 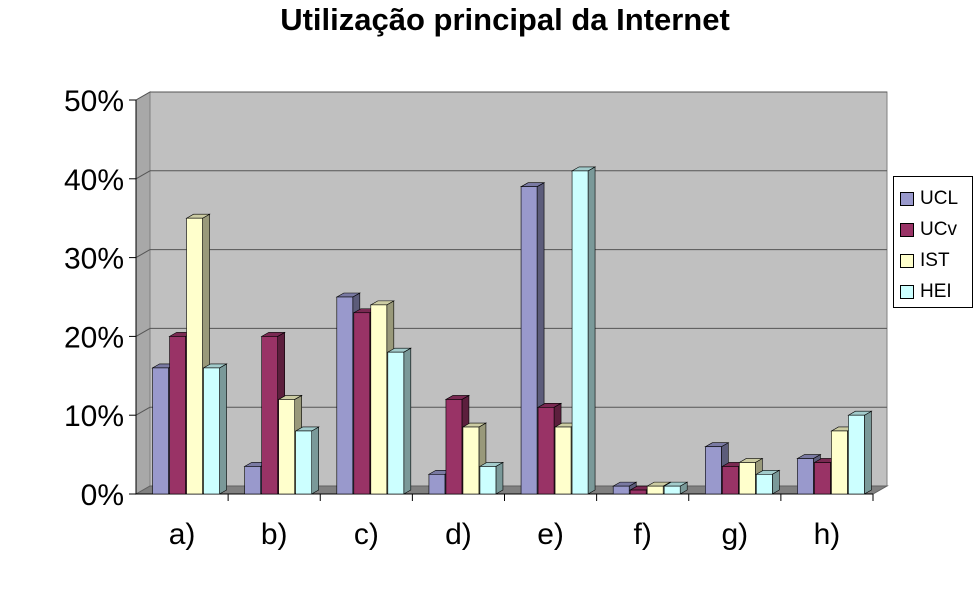 What do you see at coordinates (550, 534) in the screenshot?
I see `x-tick-label: e)` at bounding box center [550, 534].